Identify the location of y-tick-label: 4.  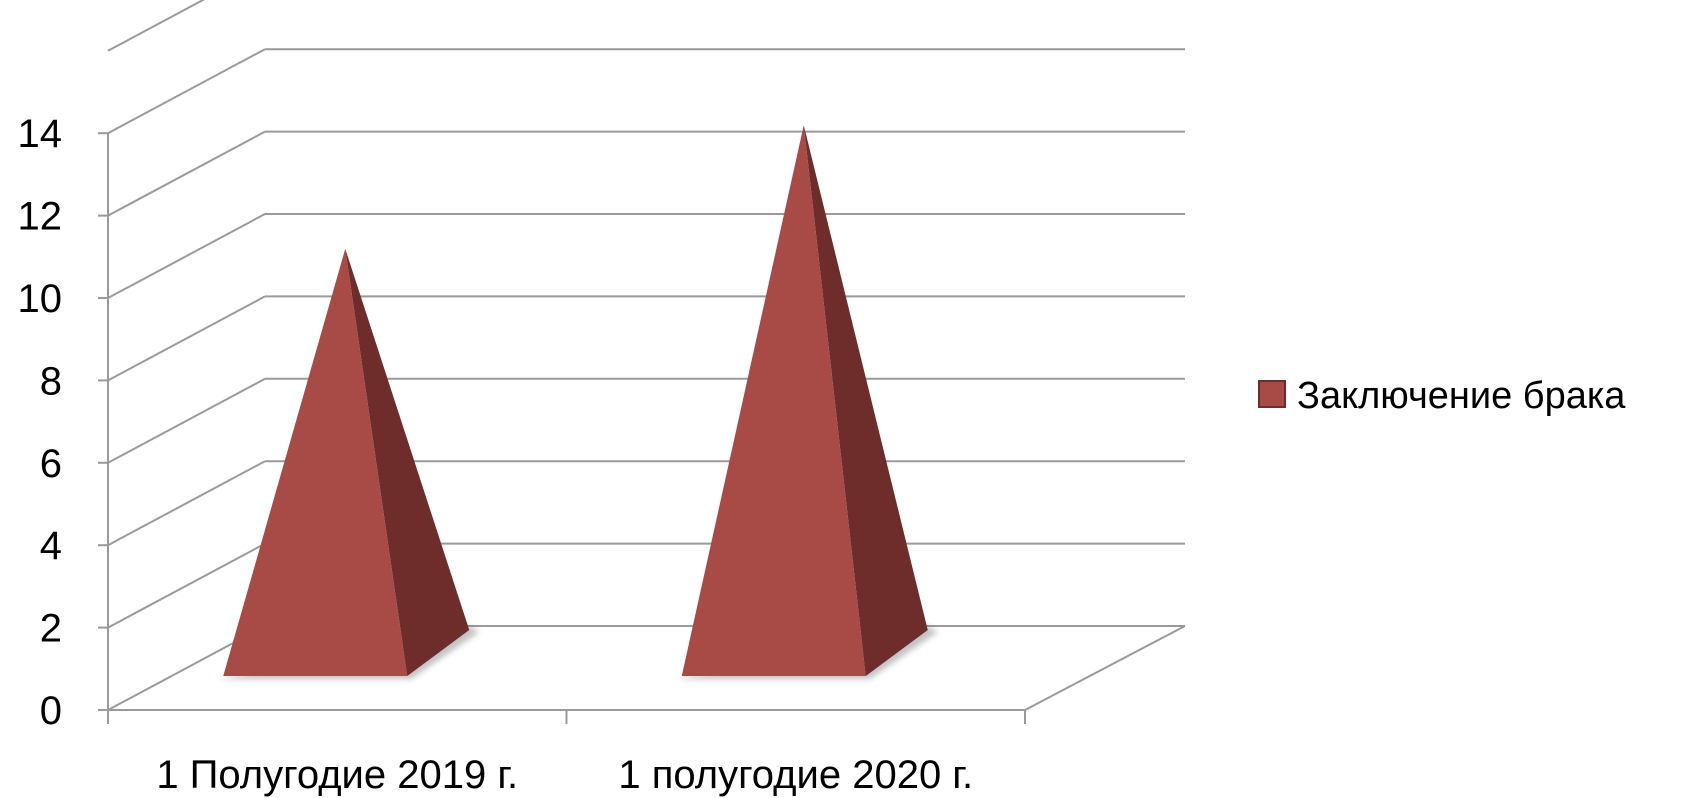
(51, 546).